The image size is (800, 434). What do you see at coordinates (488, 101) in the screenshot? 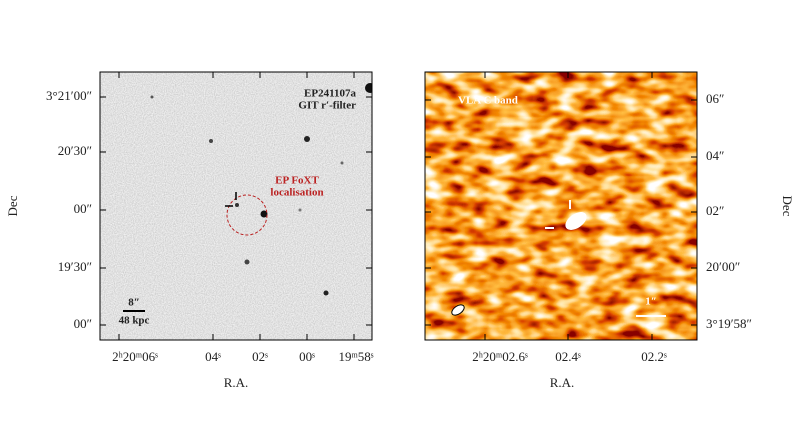
I see `panel-title: VLA C band` at bounding box center [488, 101].